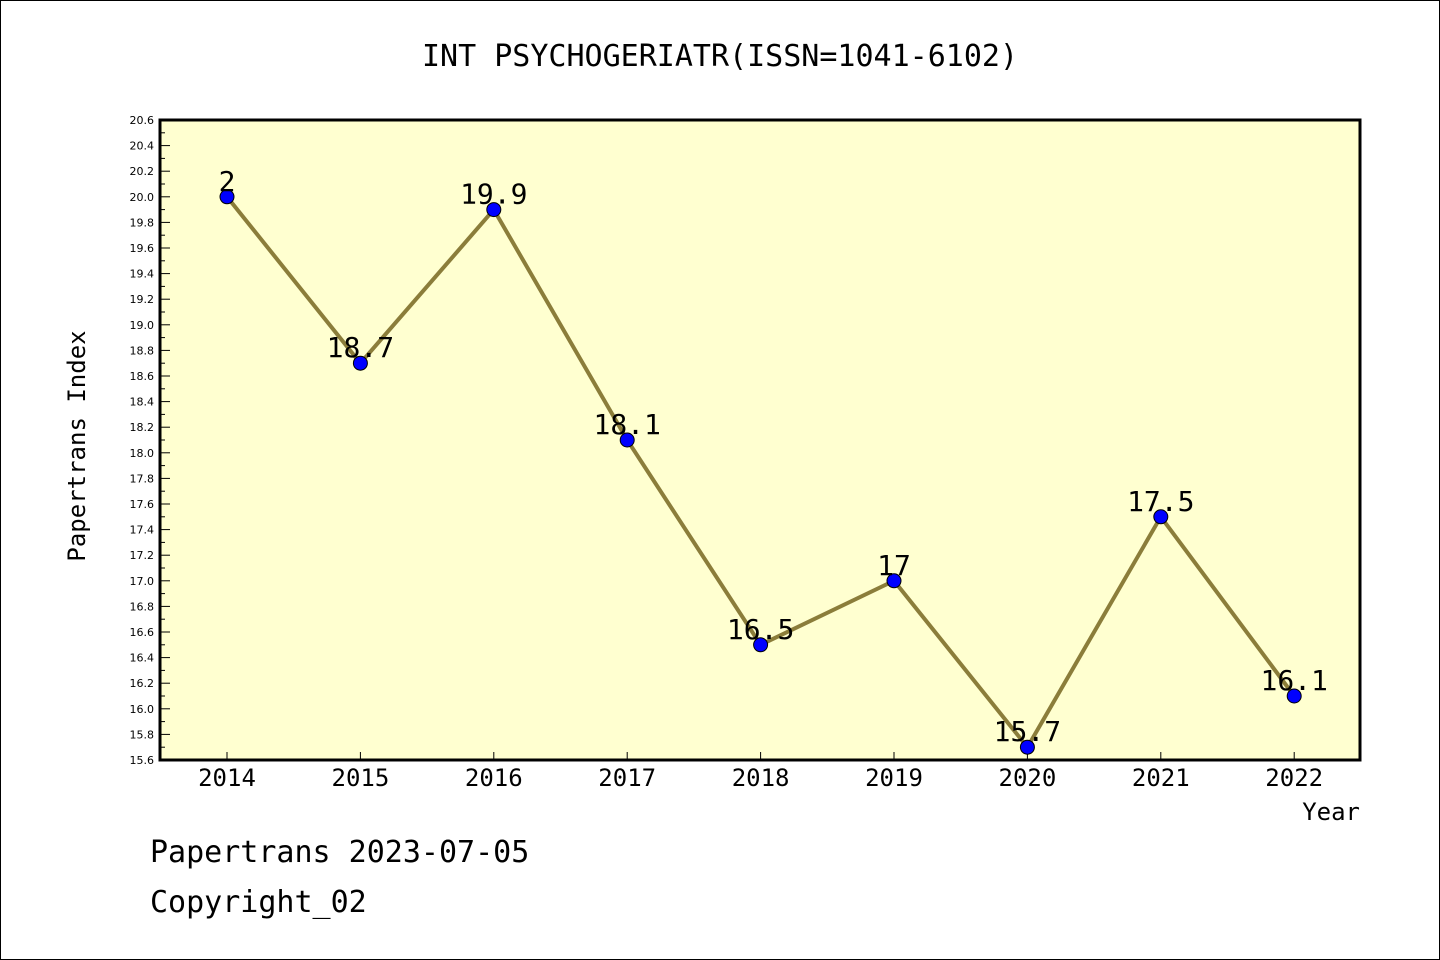  What do you see at coordinates (361, 778) in the screenshot?
I see `x-tick-label: 2015` at bounding box center [361, 778].